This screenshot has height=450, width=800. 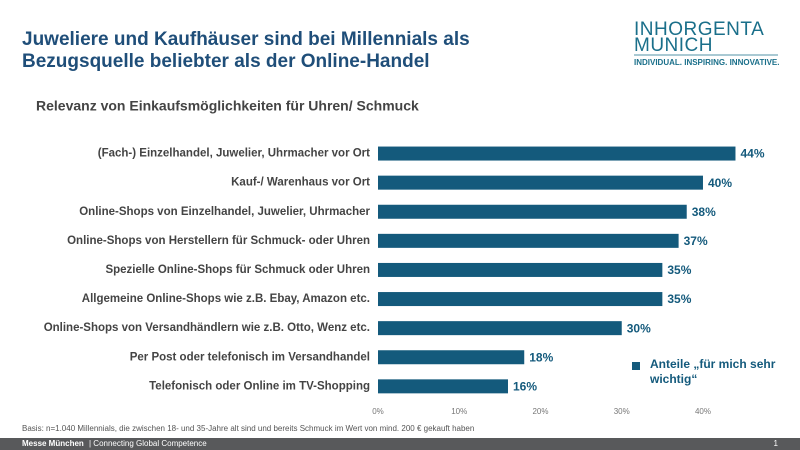 I want to click on value-label: 40%, so click(x=720, y=183).